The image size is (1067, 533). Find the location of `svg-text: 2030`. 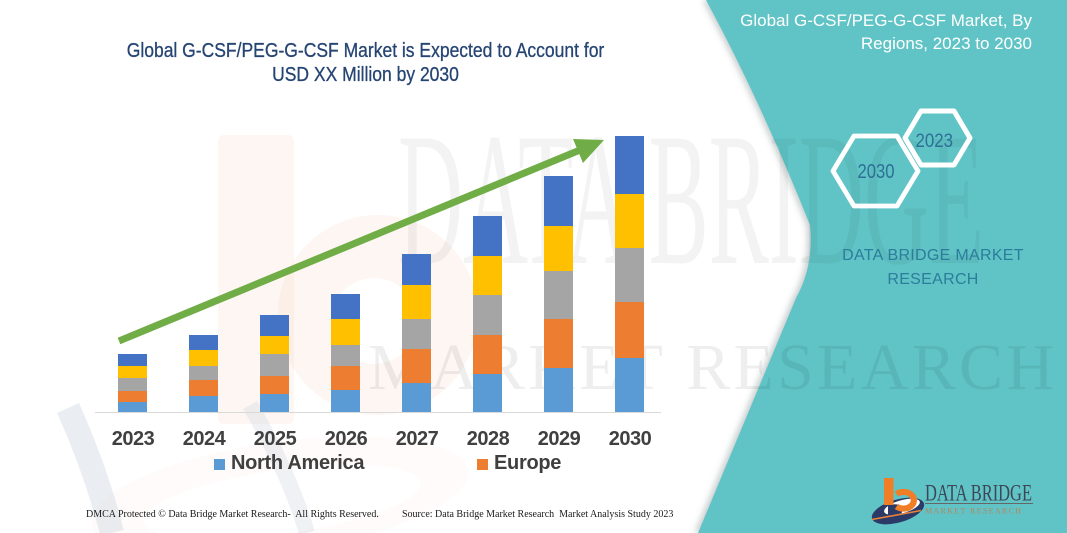

svg-text: 2030 is located at coordinates (876, 172).